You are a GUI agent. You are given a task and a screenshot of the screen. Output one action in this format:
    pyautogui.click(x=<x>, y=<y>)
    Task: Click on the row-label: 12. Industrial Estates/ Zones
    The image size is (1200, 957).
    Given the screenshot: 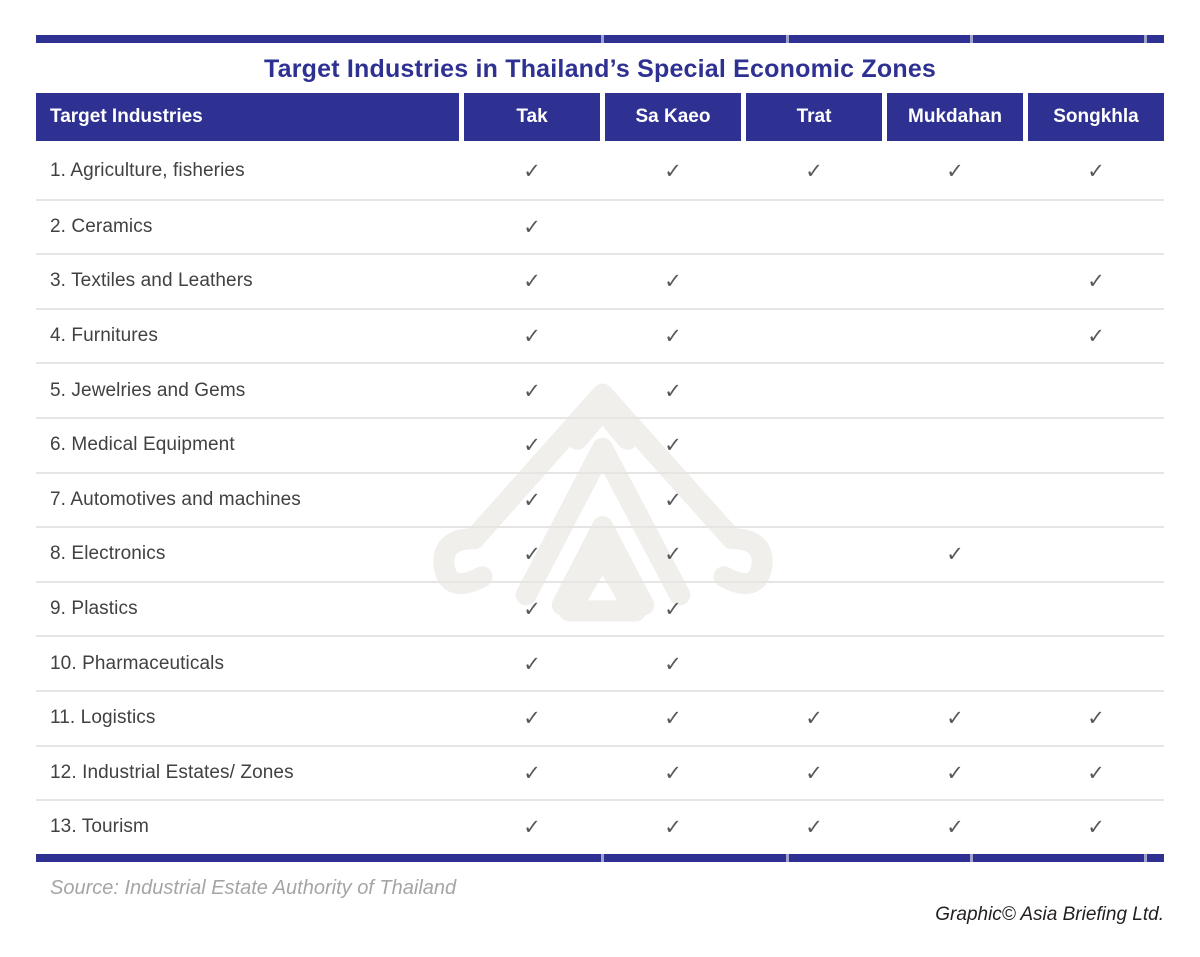 What is the action you would take?
    pyautogui.click(x=172, y=772)
    